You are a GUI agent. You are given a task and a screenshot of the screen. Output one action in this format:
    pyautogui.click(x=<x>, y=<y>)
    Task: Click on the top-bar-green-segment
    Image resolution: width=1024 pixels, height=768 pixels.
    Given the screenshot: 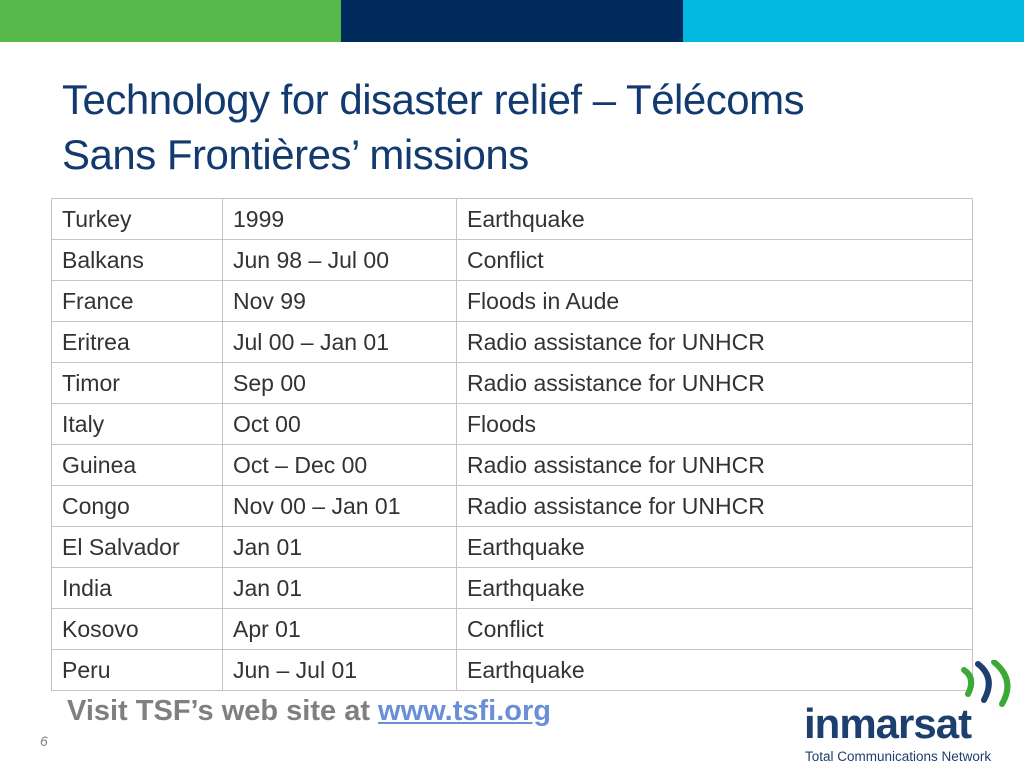 What is the action you would take?
    pyautogui.click(x=170, y=21)
    